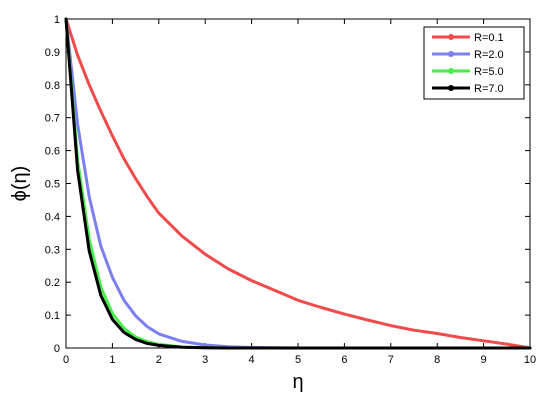 Image resolution: width=550 pixels, height=400 pixels. I want to click on y-tick-label: 0.7, so click(52, 119).